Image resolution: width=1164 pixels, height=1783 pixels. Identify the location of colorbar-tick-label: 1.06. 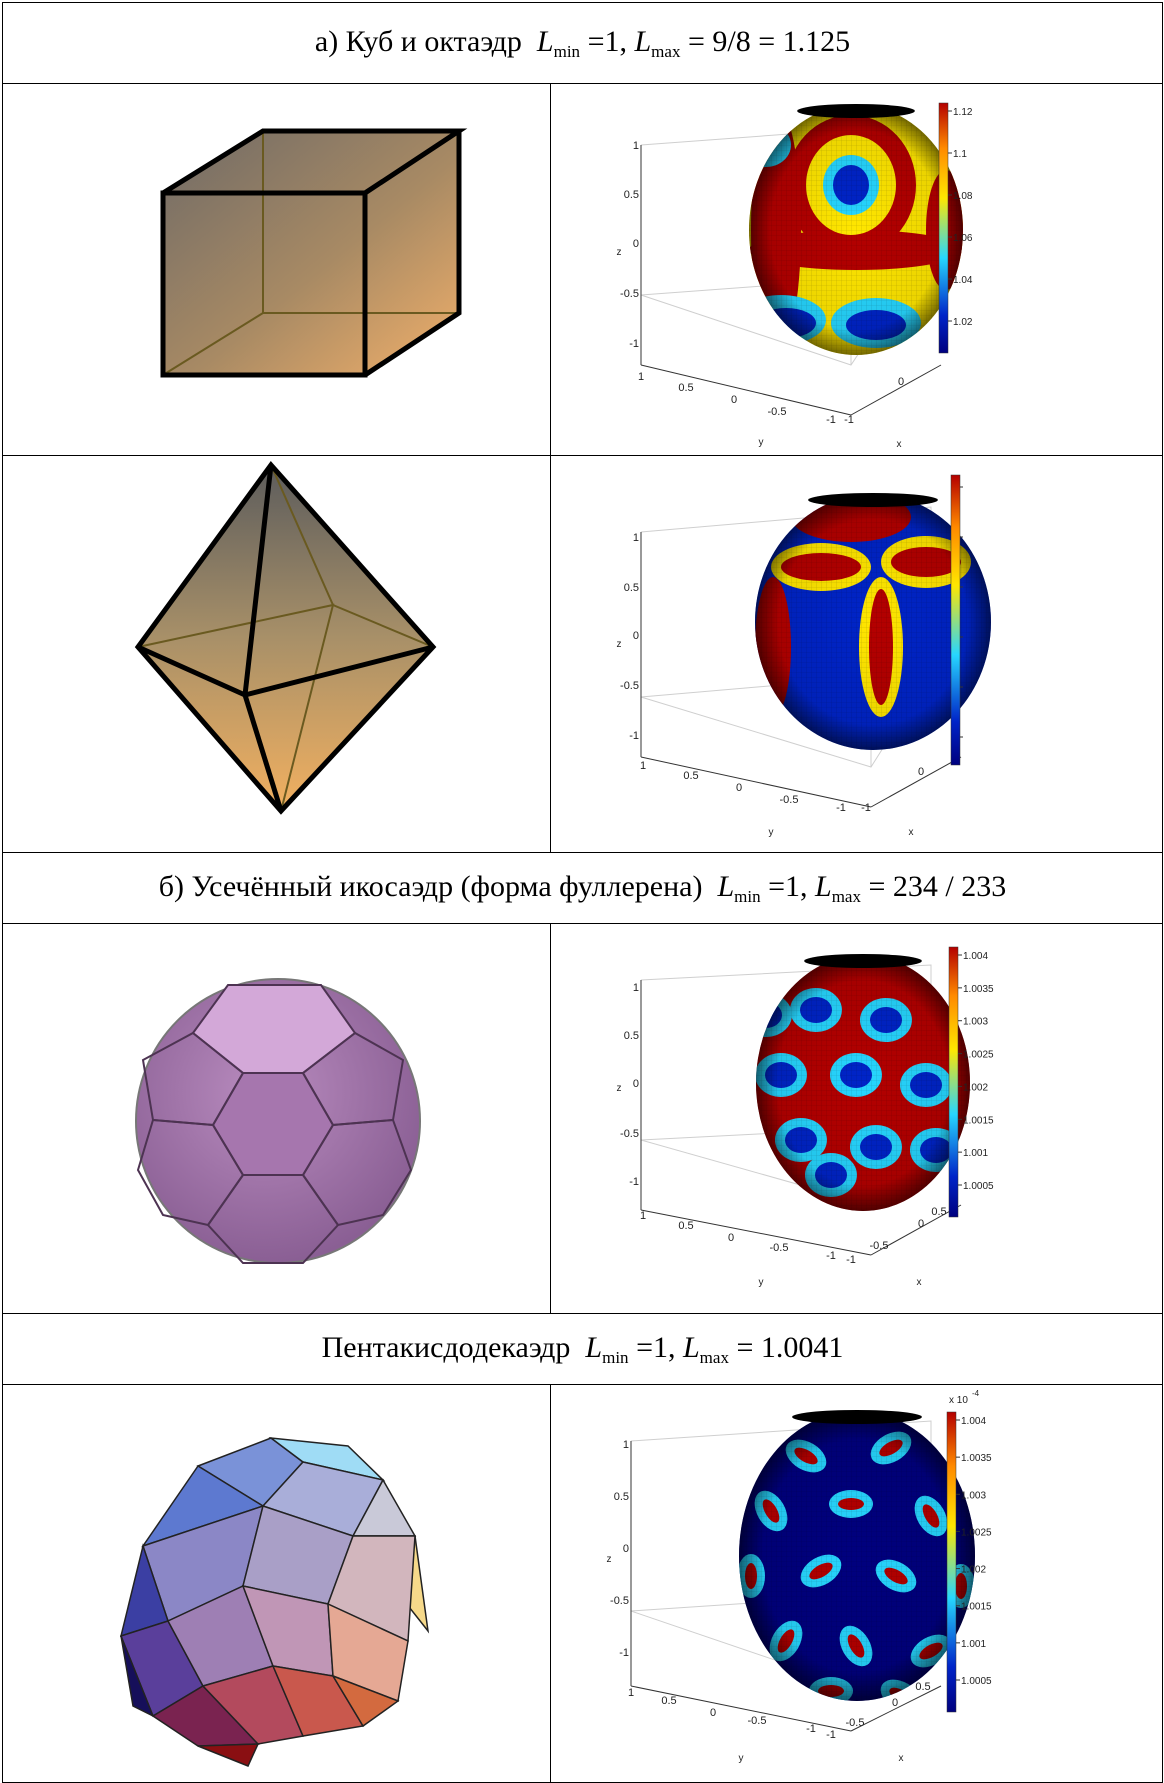
(963, 238).